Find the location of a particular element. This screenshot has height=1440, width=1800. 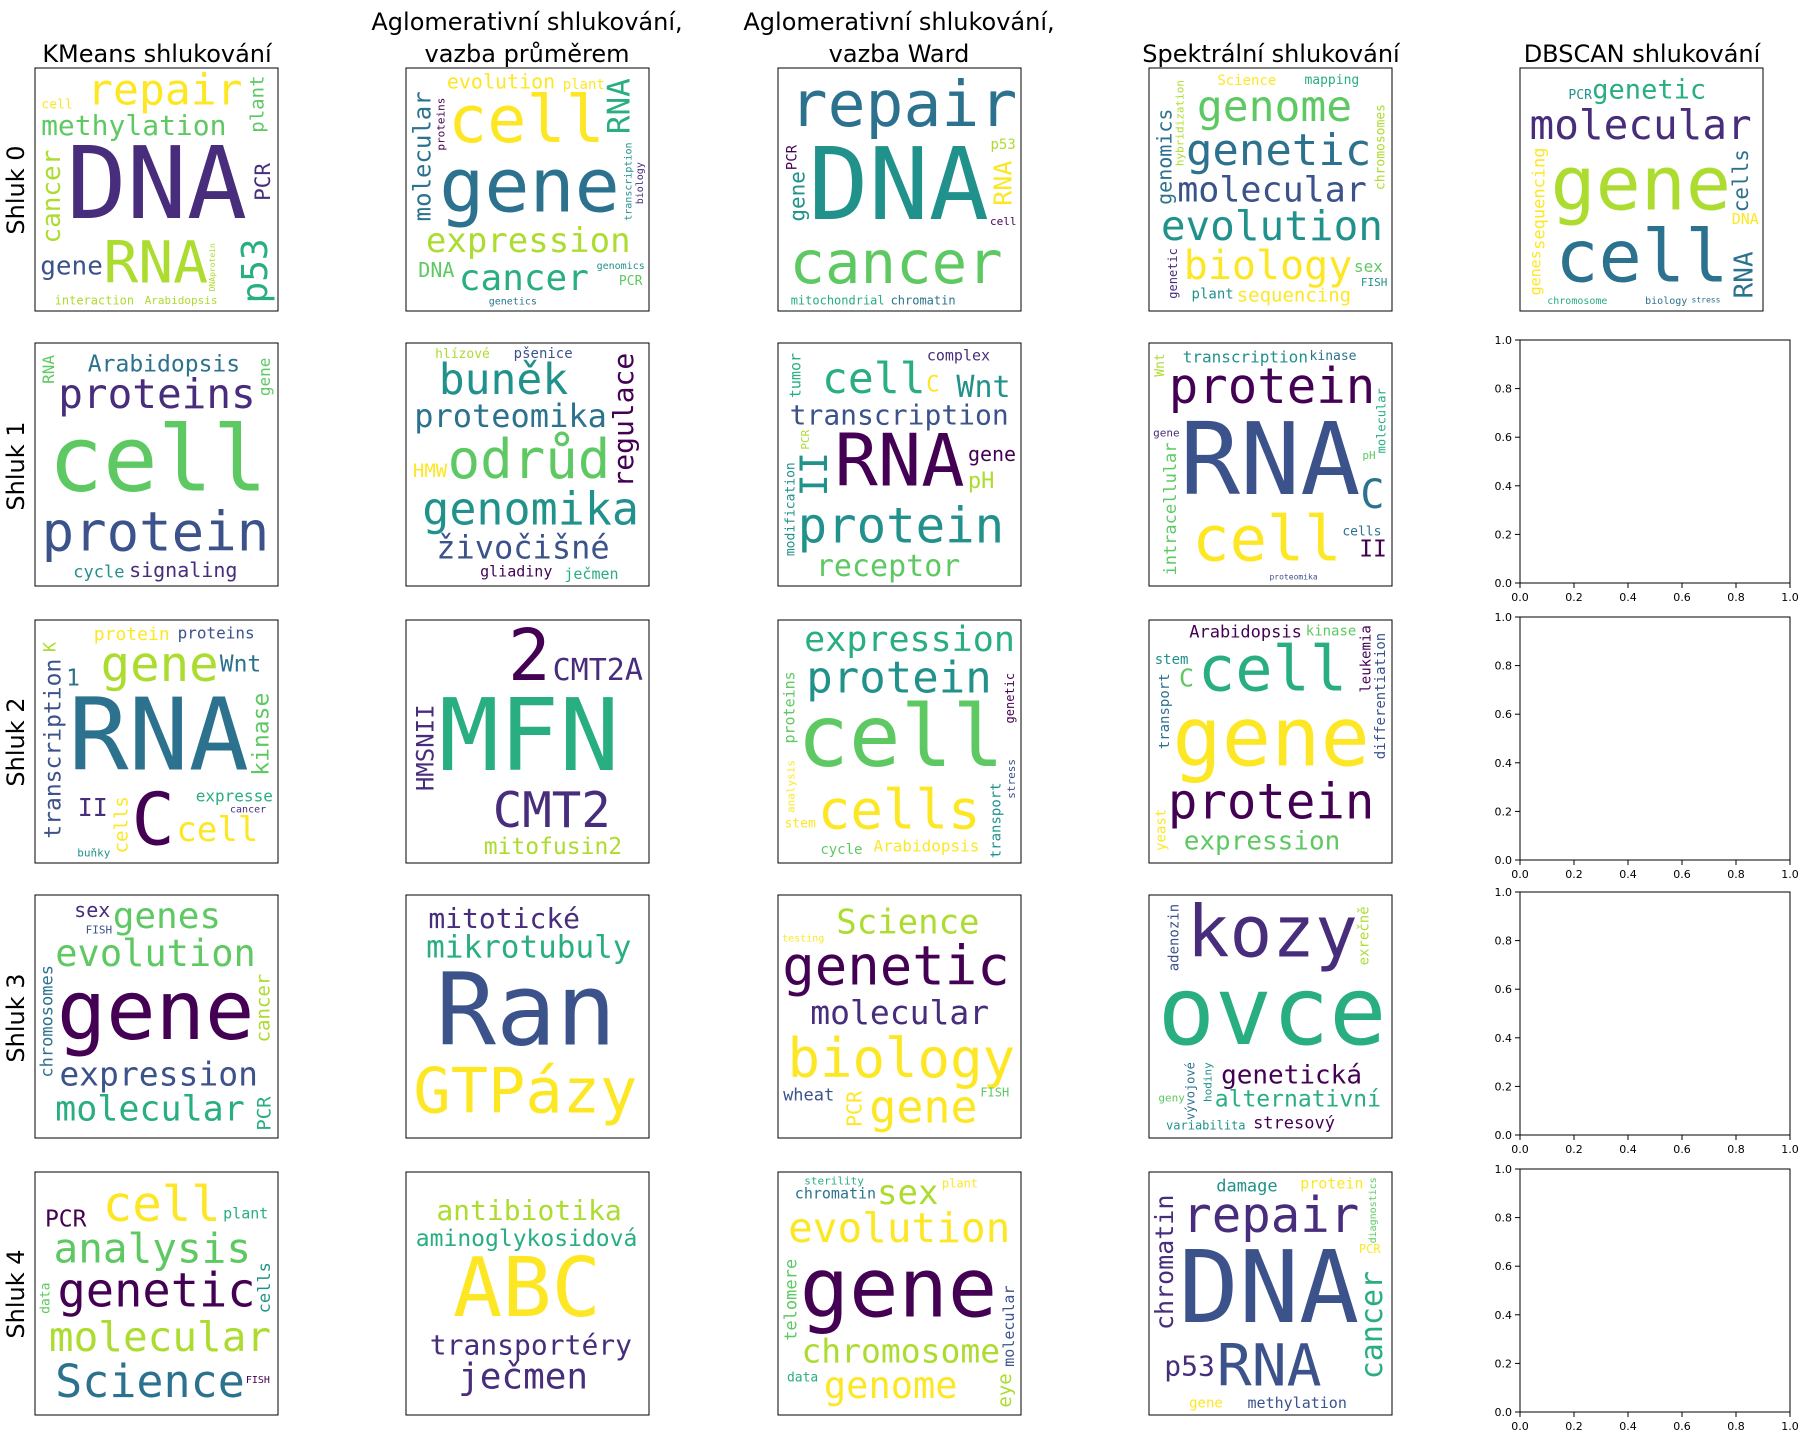

cloud-word: alternativní is located at coordinates (1298, 1100).